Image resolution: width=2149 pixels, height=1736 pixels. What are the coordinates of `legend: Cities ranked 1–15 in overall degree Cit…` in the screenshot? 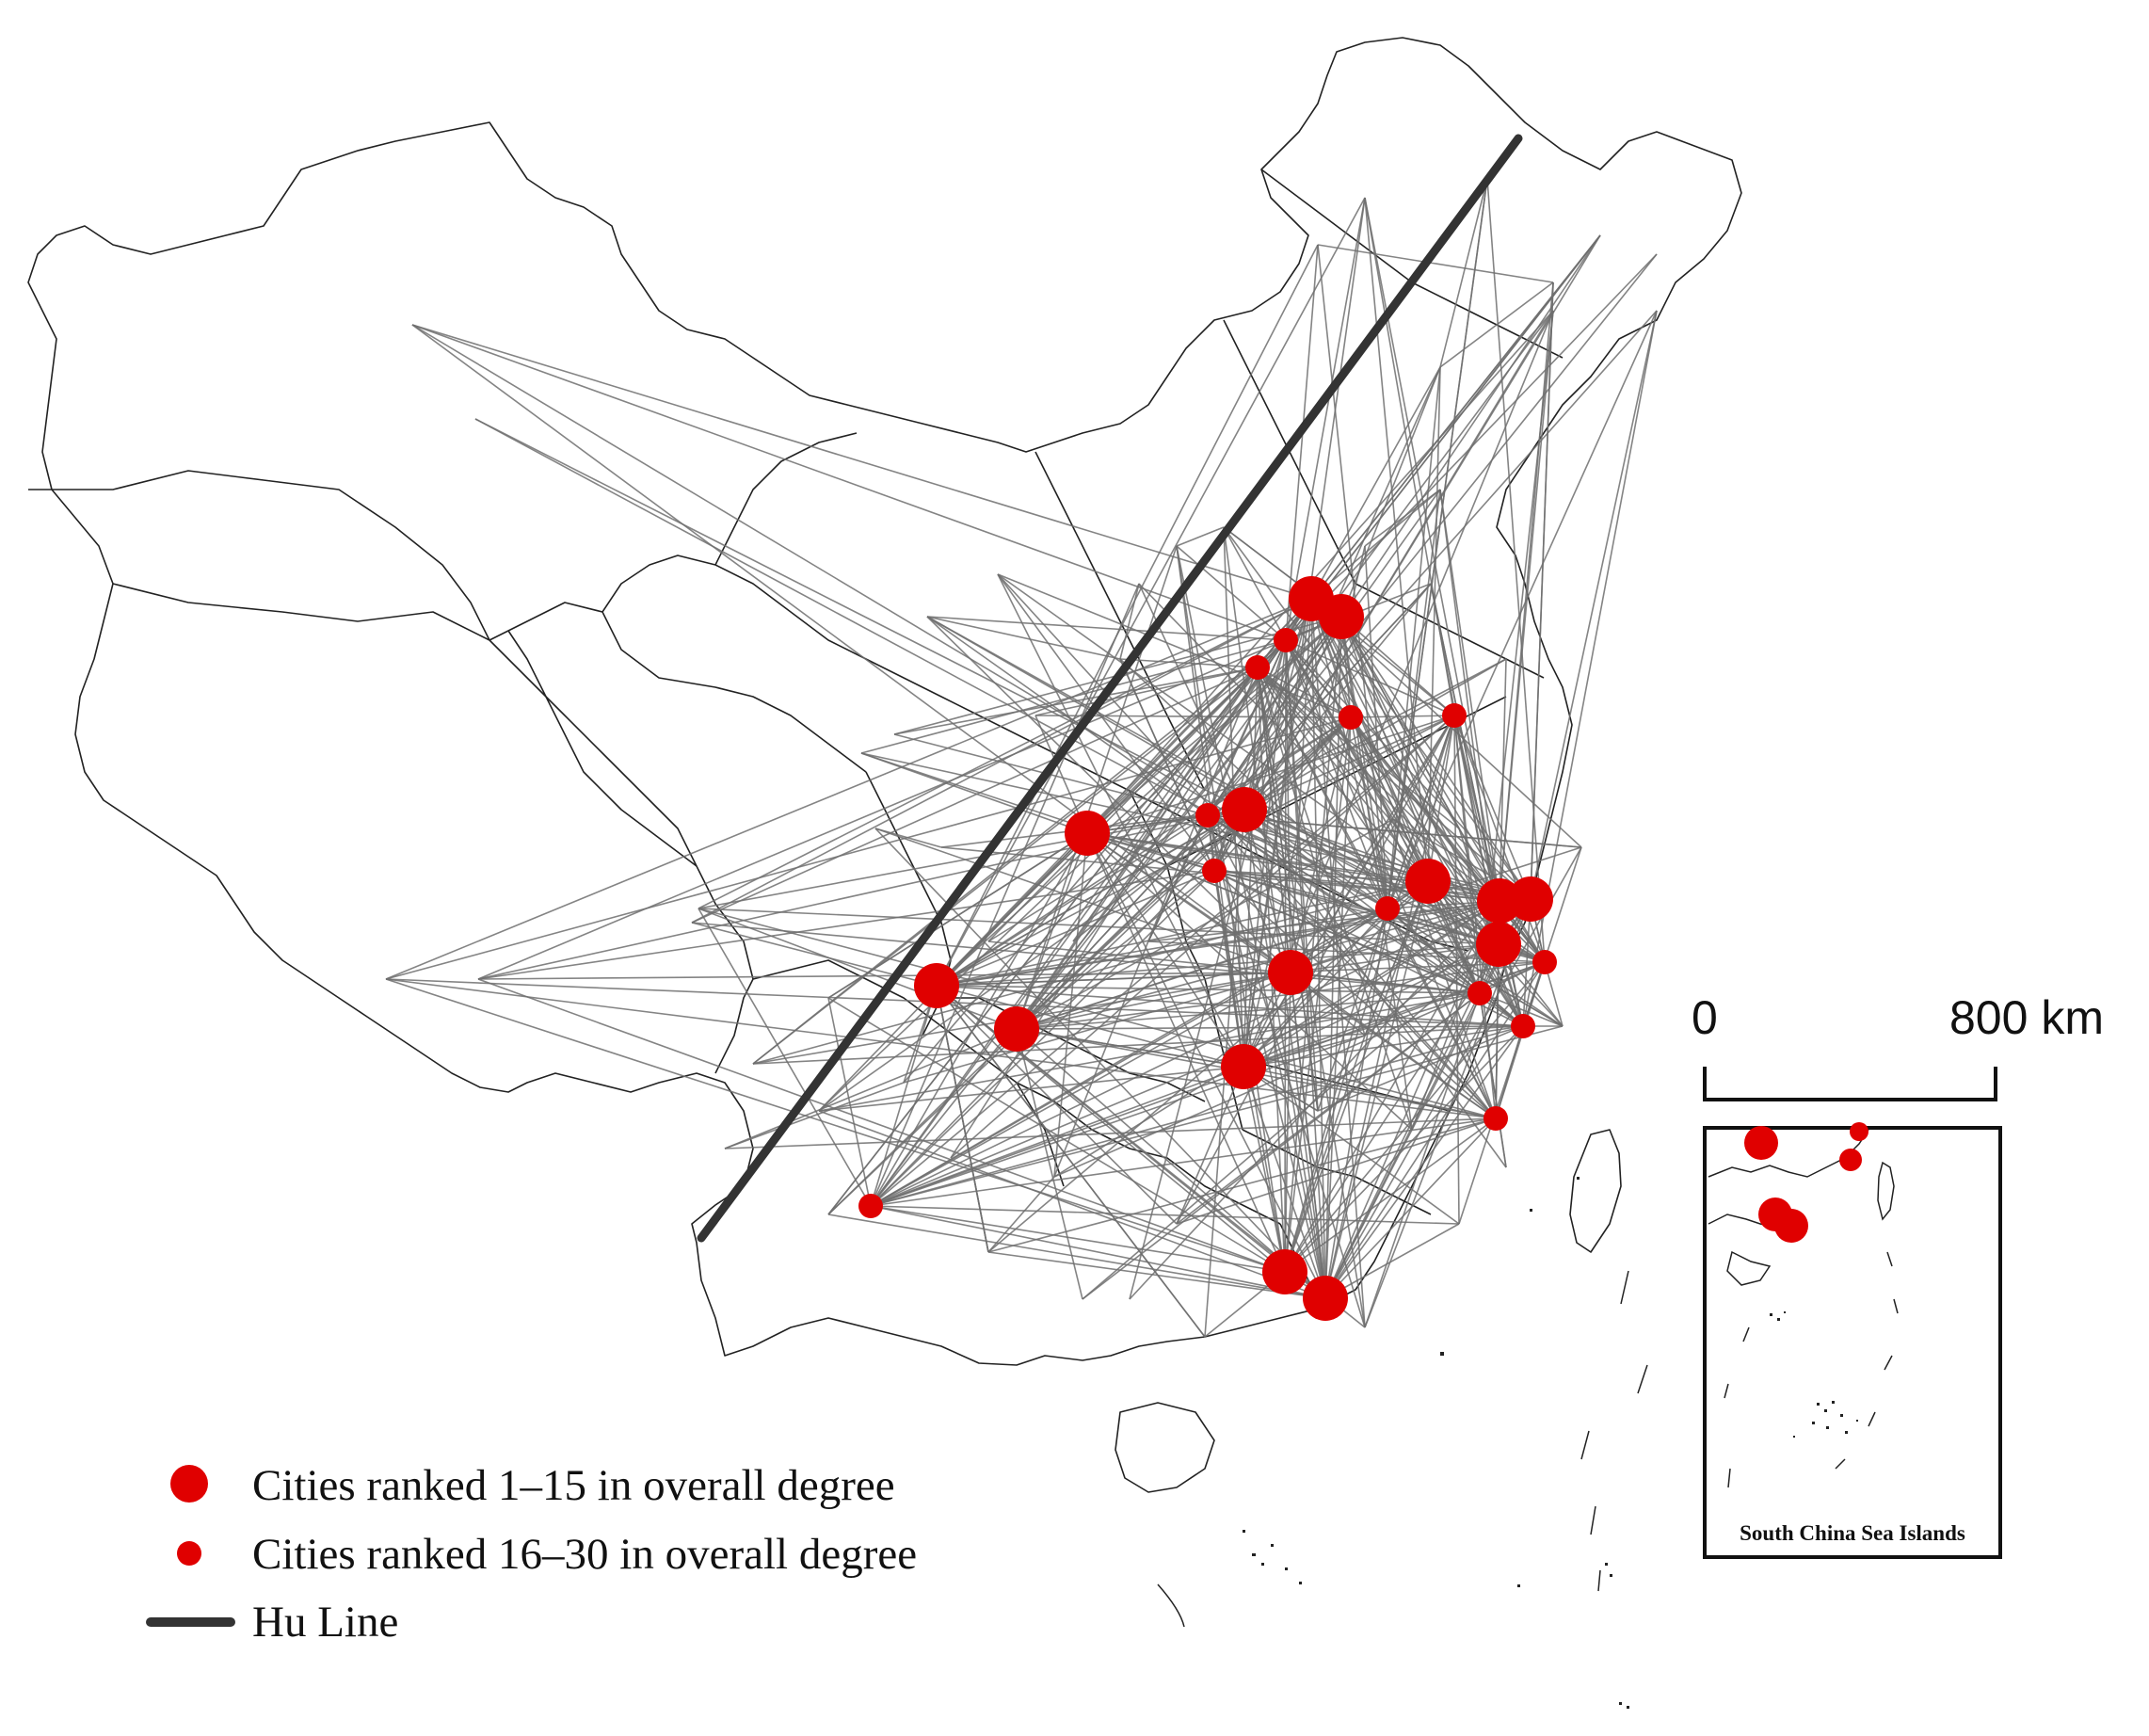 It's located at (531, 1554).